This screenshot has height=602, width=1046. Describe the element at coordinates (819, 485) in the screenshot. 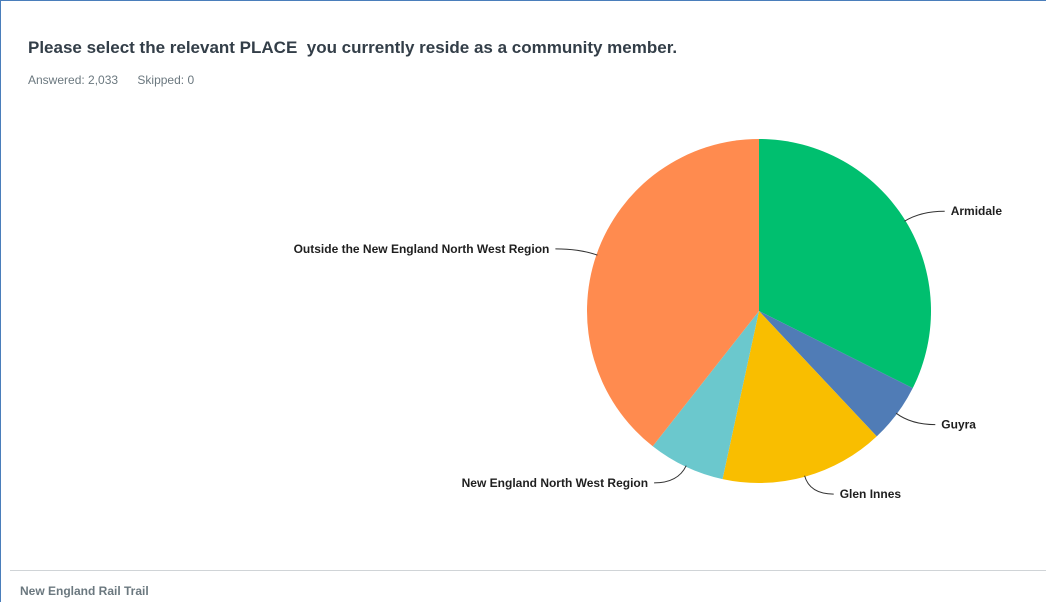

I see `leader-line-glen-innes` at that location.